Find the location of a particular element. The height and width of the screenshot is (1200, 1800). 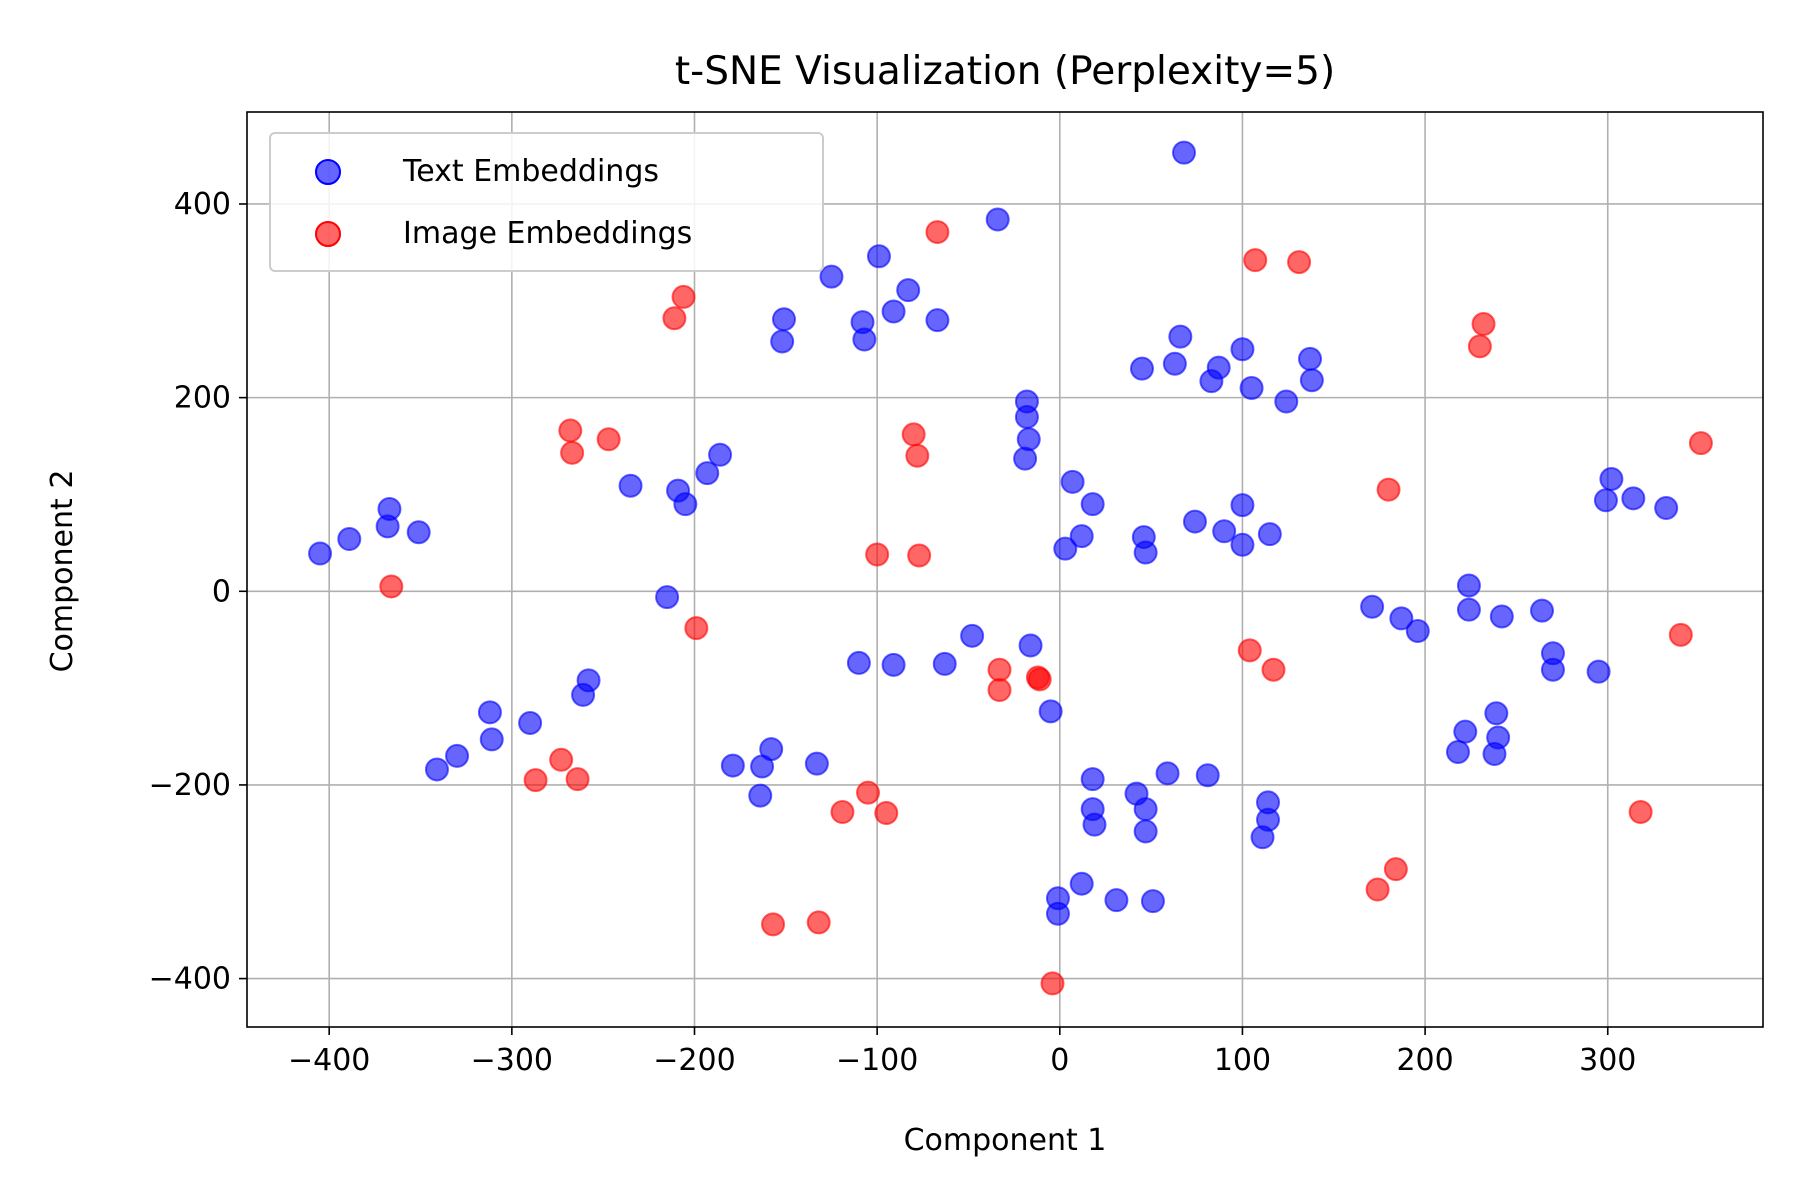

y-tick-label: 400 is located at coordinates (202, 204).